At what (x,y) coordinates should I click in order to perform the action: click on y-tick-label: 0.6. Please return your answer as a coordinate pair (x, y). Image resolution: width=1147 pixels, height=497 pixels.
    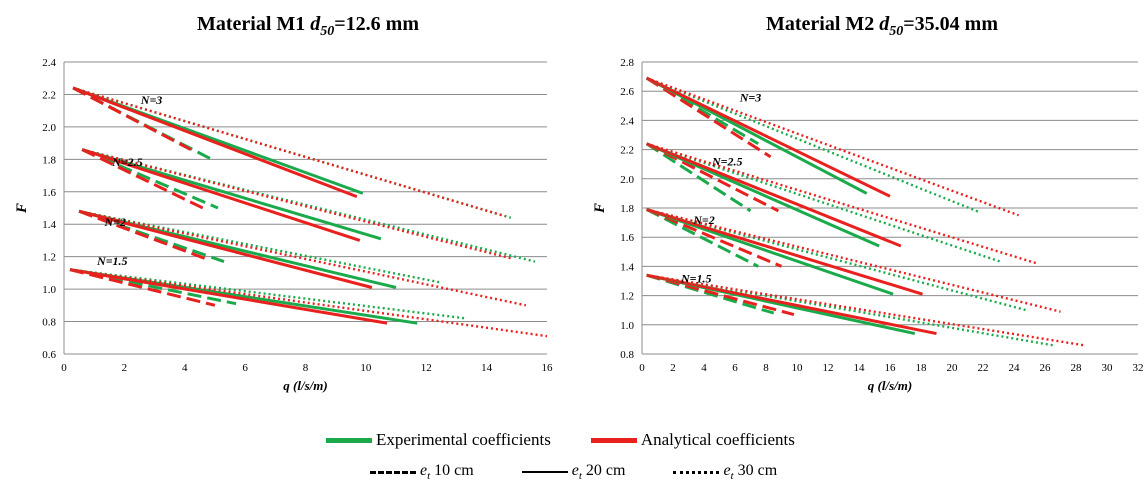
    Looking at the image, I should click on (49, 355).